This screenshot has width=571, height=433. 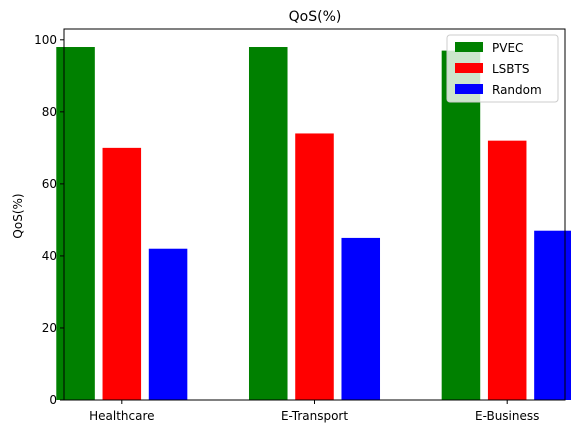 What do you see at coordinates (507, 416) in the screenshot?
I see `x-tick-label: E-Business` at bounding box center [507, 416].